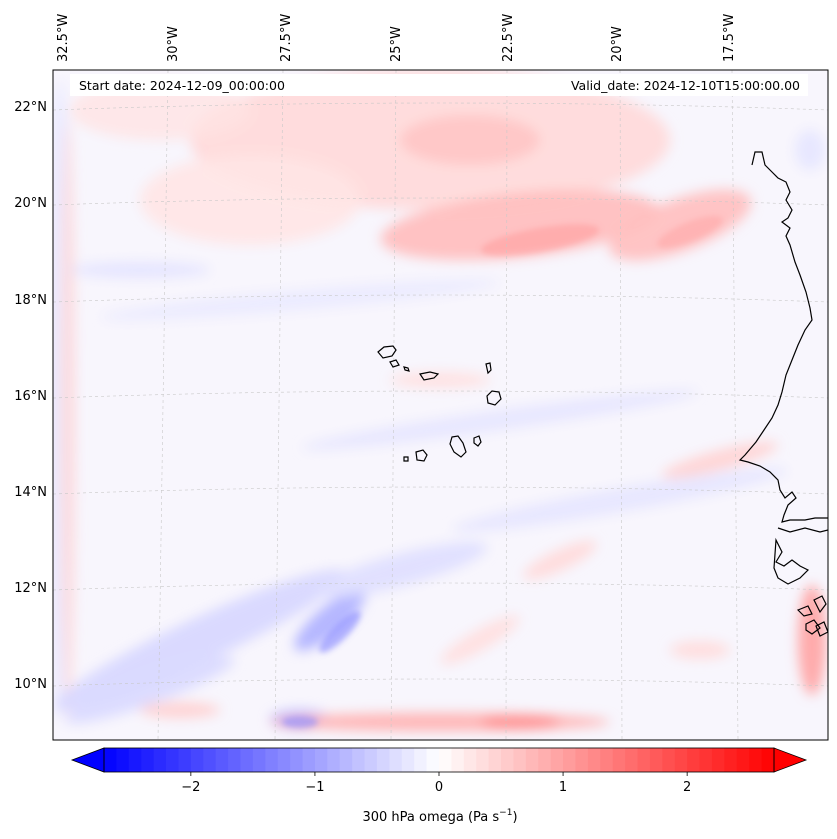 The image size is (837, 839). I want to click on lon-label: 32.5°W, so click(63, 38).